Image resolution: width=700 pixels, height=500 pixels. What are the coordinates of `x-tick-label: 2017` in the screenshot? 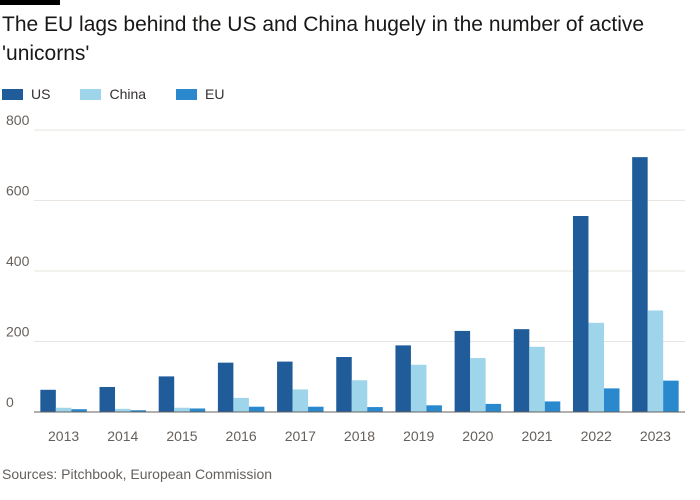 It's located at (300, 436).